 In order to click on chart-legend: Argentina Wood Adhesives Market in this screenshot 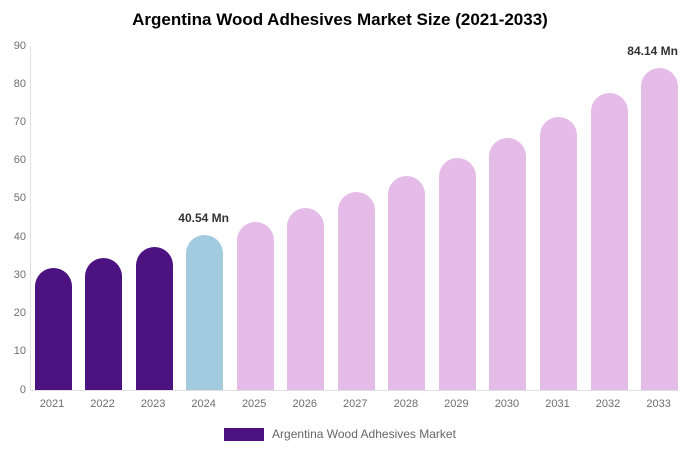, I will do `click(340, 434)`.